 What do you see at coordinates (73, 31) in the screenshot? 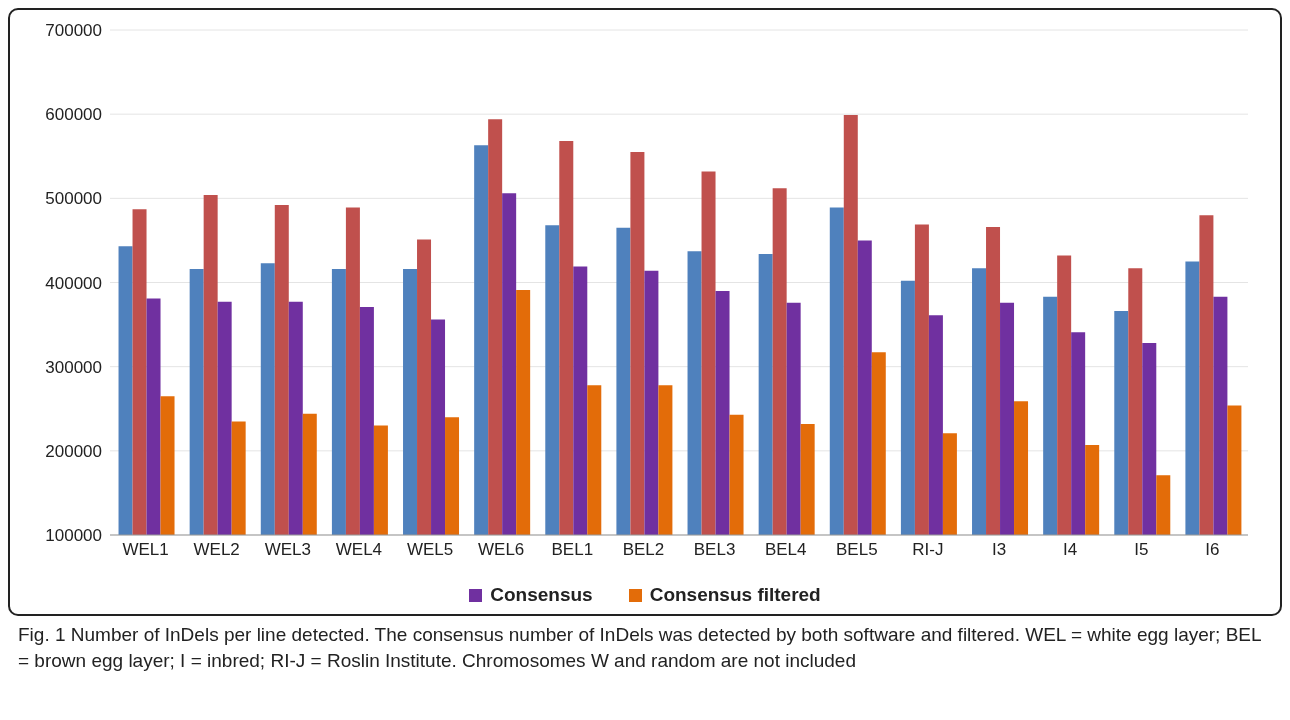
I see `y-tick-label: 700000` at bounding box center [73, 31].